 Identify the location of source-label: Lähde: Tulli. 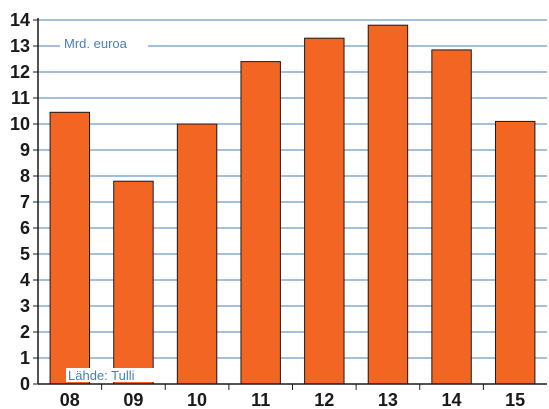
(101, 375).